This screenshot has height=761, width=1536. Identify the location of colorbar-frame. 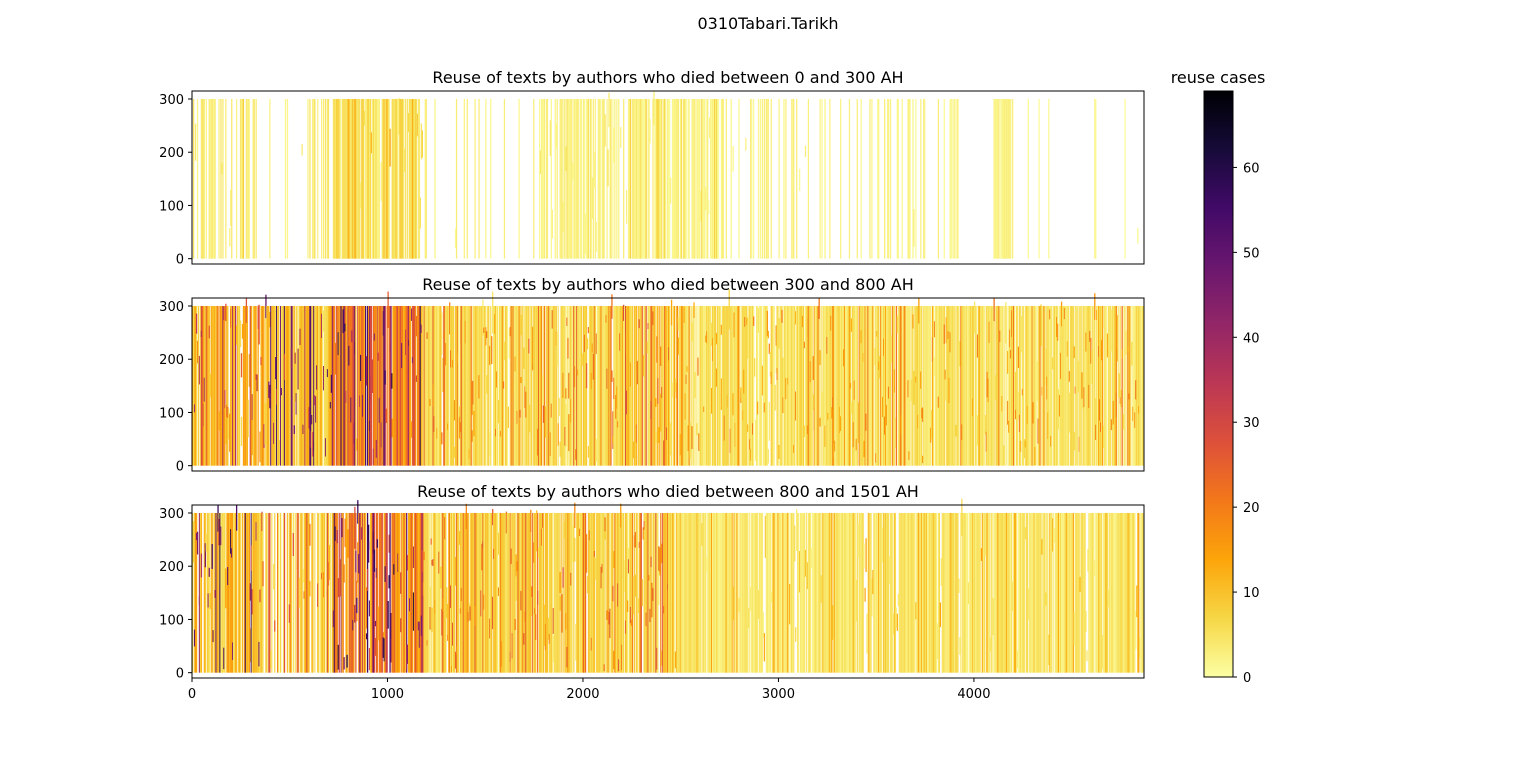
(1218, 384).